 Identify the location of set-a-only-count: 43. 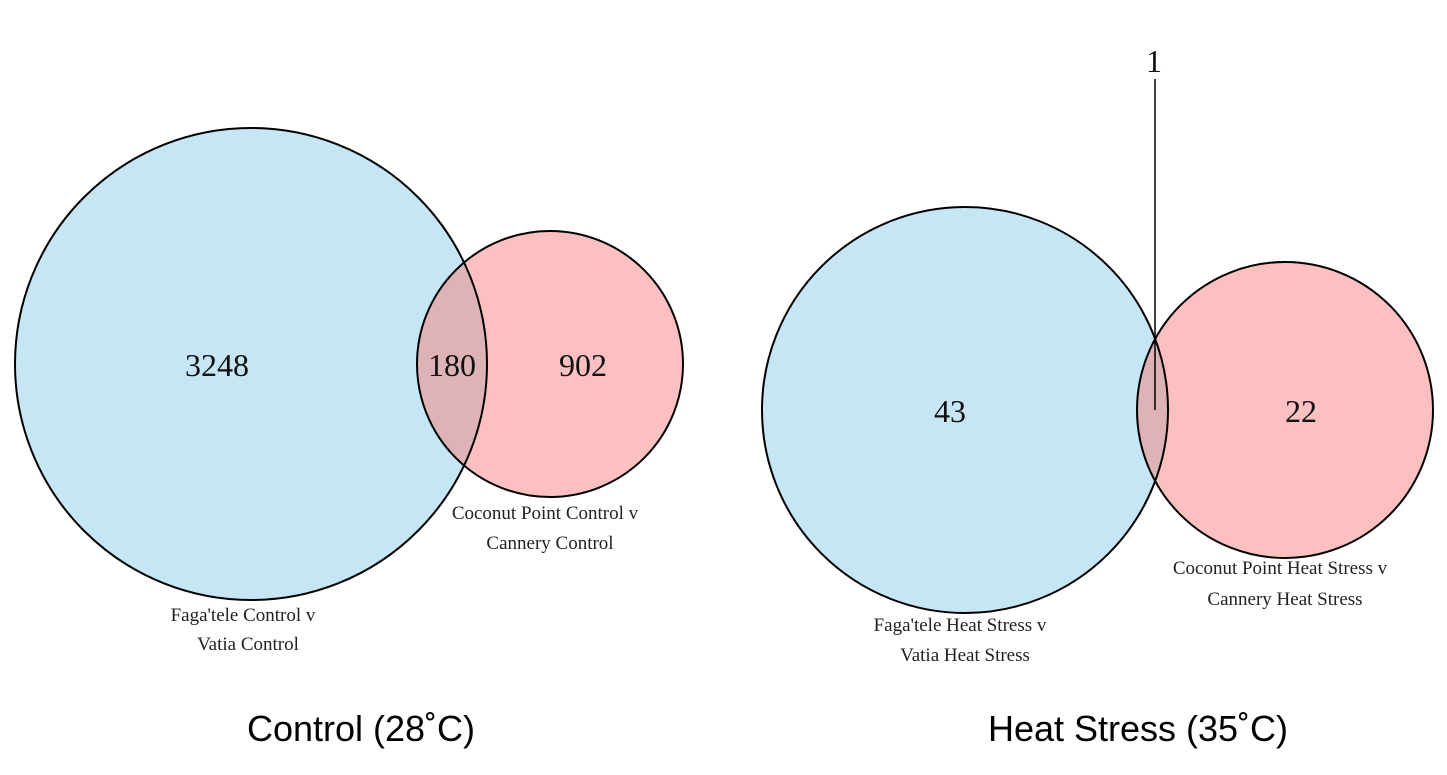
(950, 411).